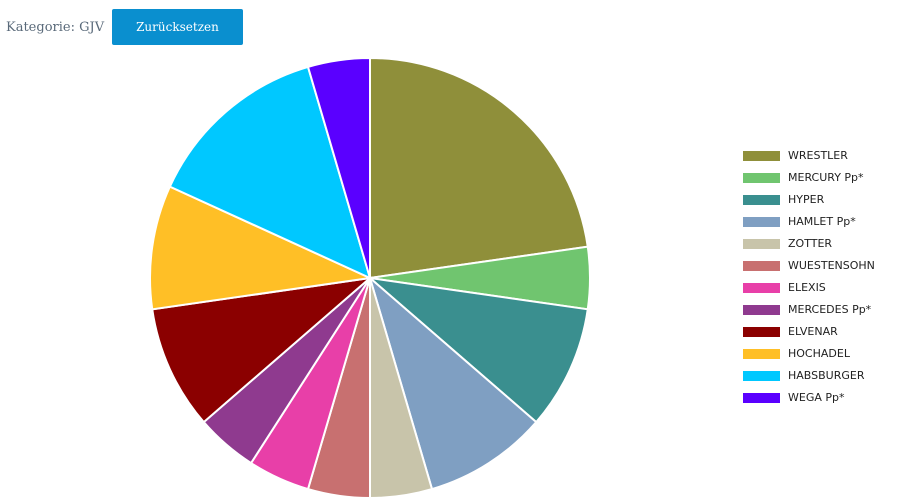  What do you see at coordinates (813, 331) in the screenshot?
I see `legend-label: ELVENAR` at bounding box center [813, 331].